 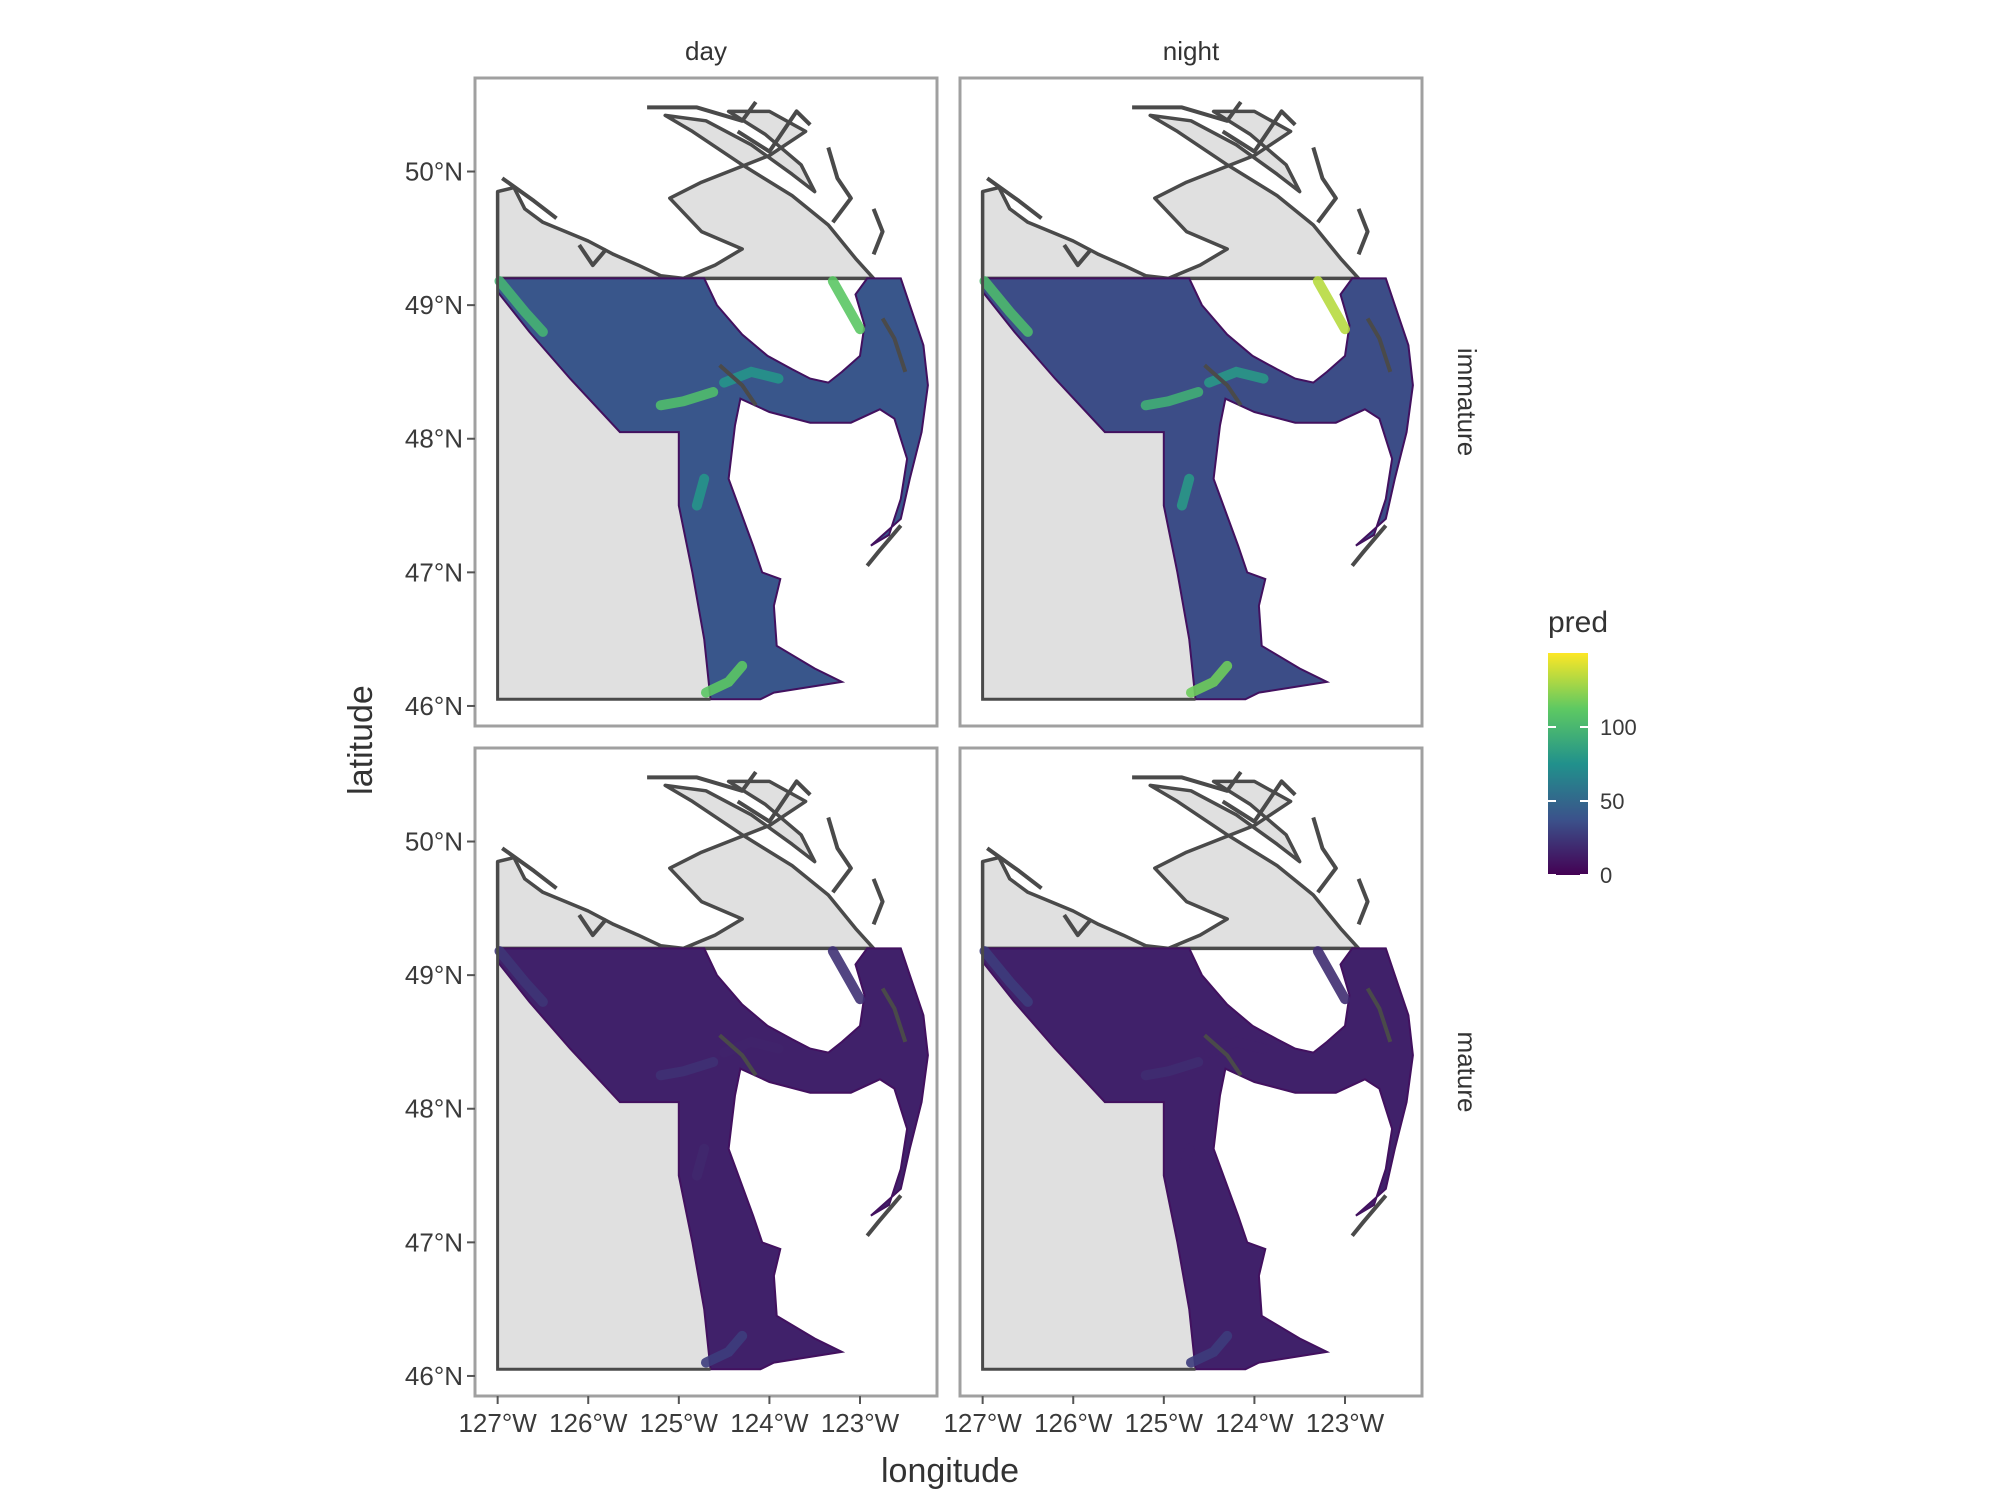 What do you see at coordinates (434, 842) in the screenshot?
I see `y-tick-label: 50°N` at bounding box center [434, 842].